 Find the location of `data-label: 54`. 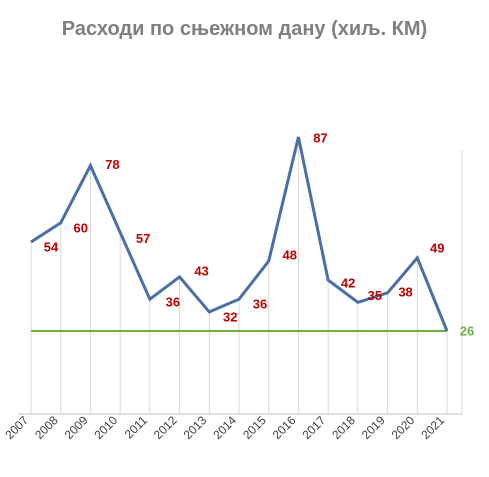

data-label: 54 is located at coordinates (51, 246).